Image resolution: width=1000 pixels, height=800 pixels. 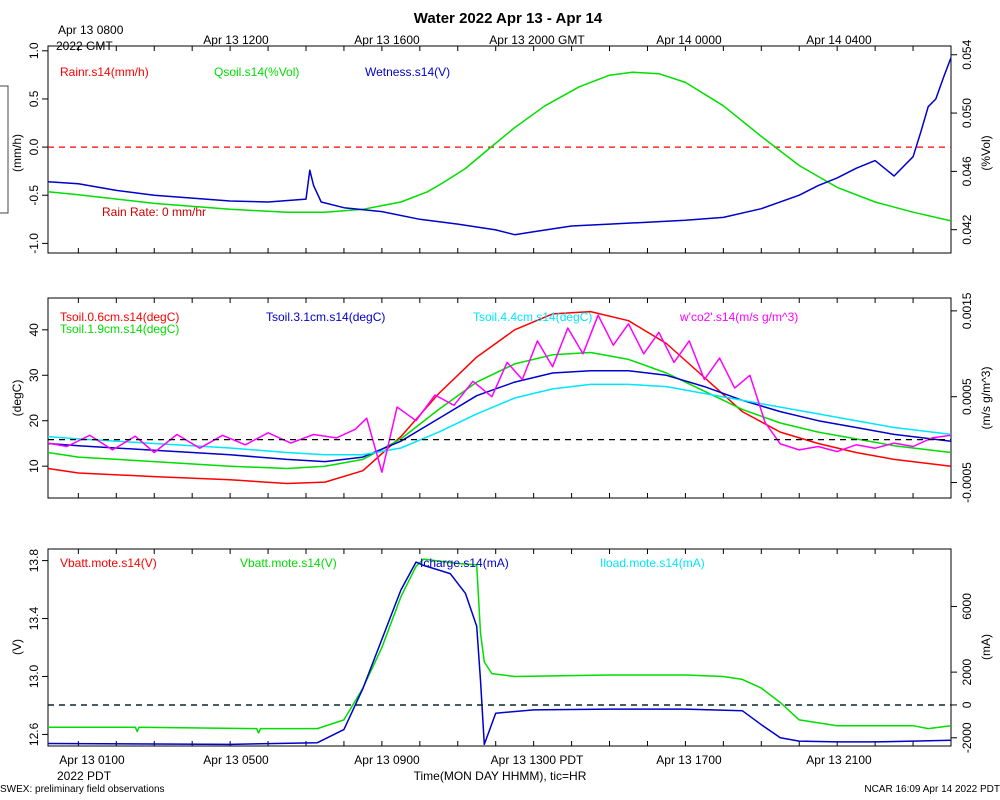 I want to click on chart-title: Water 2022 Apr 13 - Apr 14, so click(x=508, y=18).